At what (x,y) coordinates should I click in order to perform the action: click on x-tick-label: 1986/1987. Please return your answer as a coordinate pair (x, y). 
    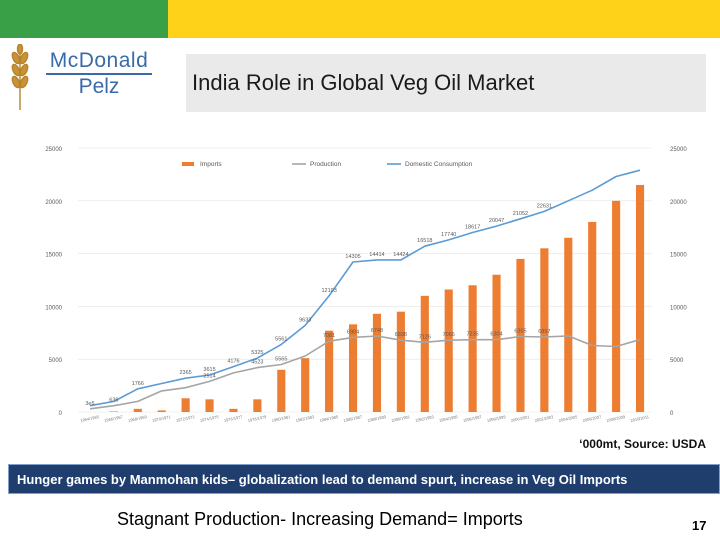
    Looking at the image, I should click on (353, 418).